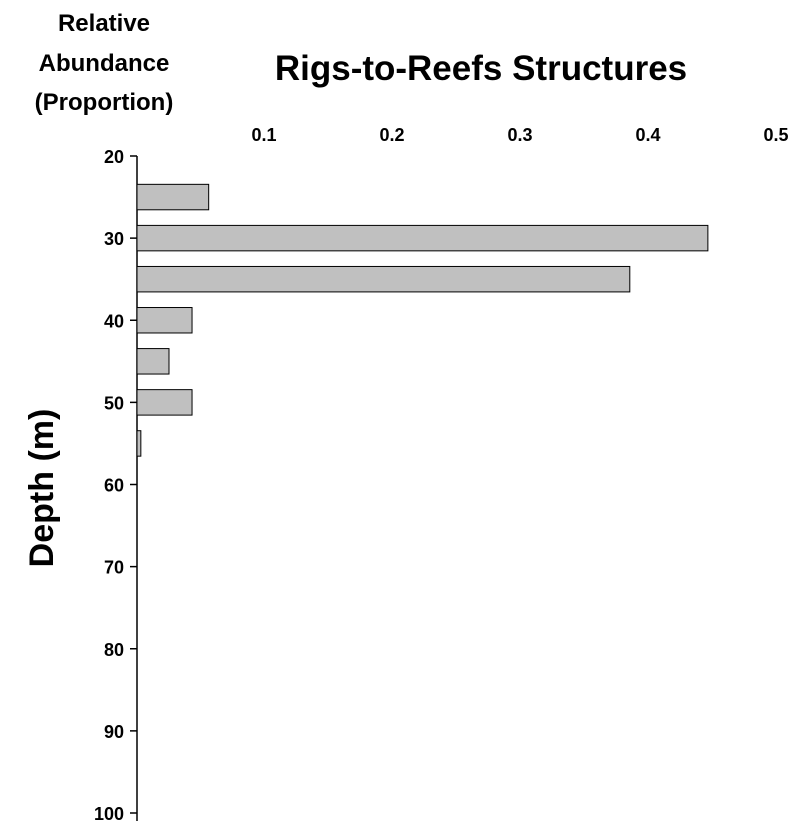 Image resolution: width=804 pixels, height=821 pixels. I want to click on y-tick-labels: 20 30 40 50 60 70 80 90 100, so click(109, 484).